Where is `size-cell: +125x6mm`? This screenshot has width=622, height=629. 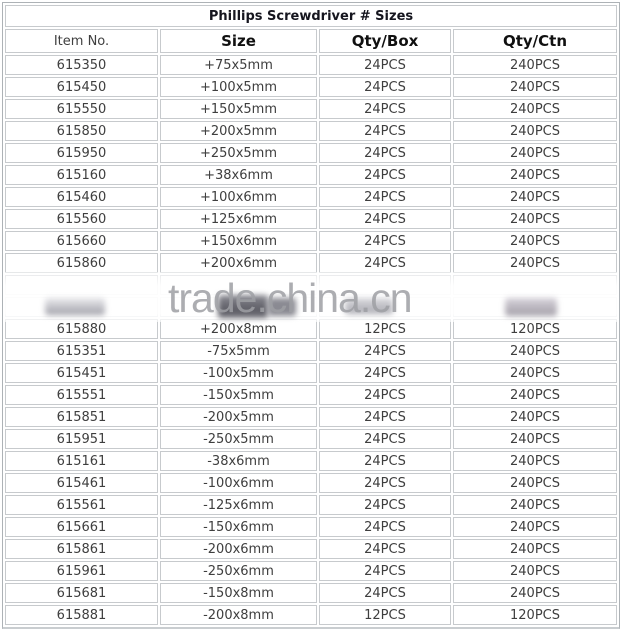
size-cell: +125x6mm is located at coordinates (238, 219).